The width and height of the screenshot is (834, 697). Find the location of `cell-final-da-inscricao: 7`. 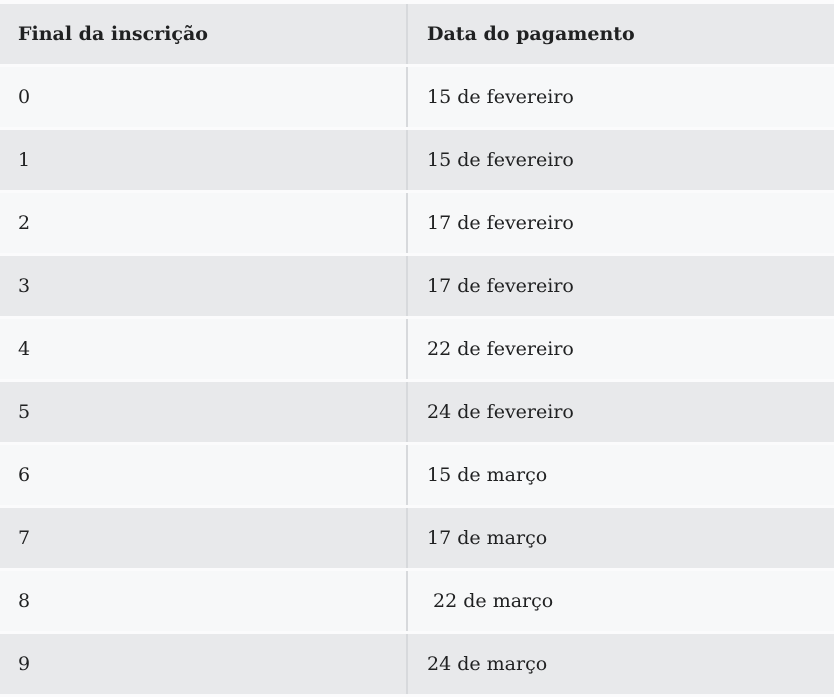

cell-final-da-inscricao: 7 is located at coordinates (204, 538).